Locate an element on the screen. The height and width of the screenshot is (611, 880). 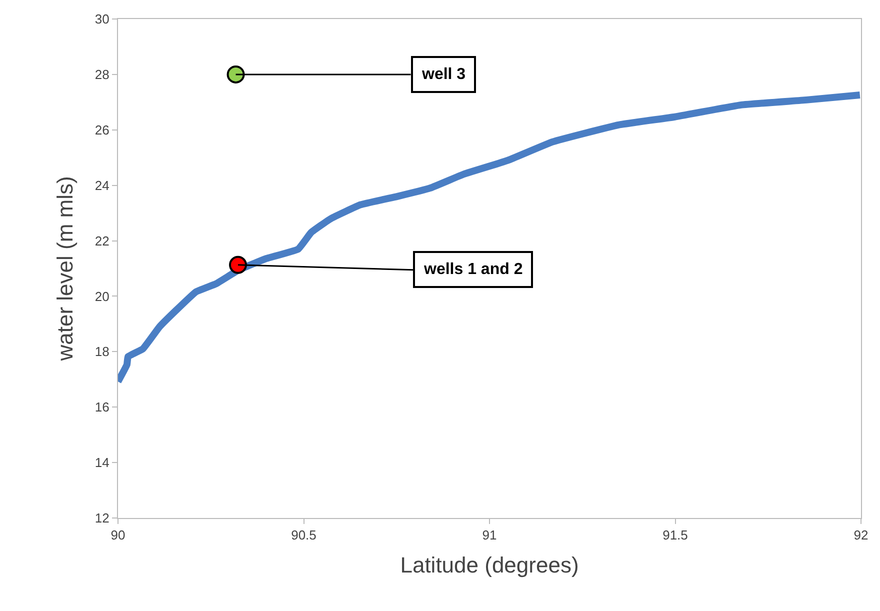
y-tick-label: 14 is located at coordinates (102, 462).